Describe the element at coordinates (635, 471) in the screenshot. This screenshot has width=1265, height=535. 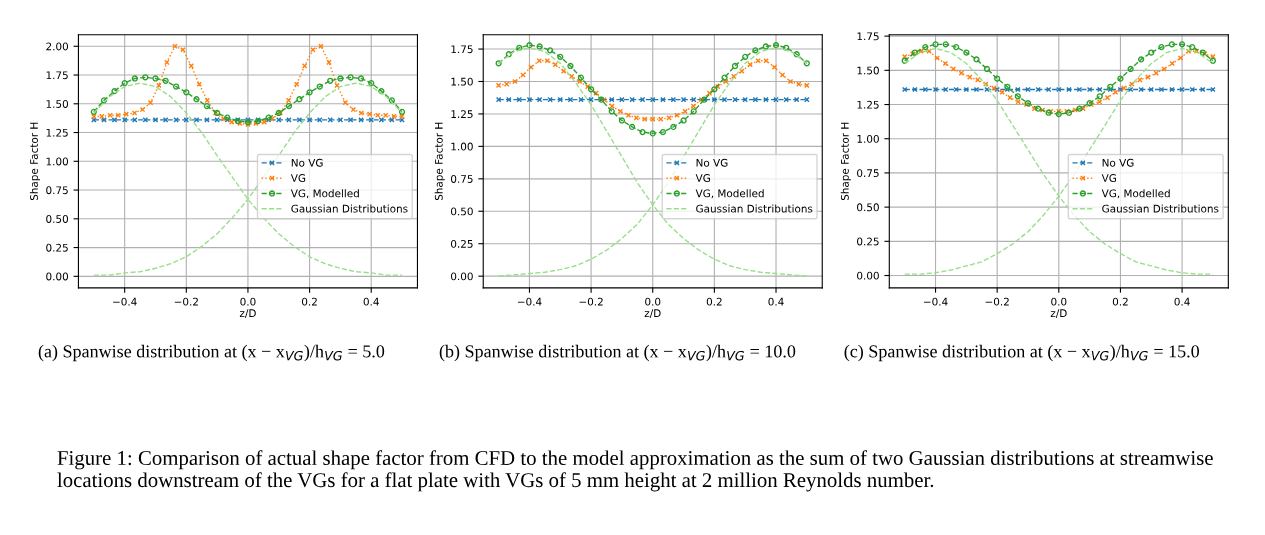
I see `caption: Figure 1: Comparison of actual shape factor from CFD to the model approximation as the sum of two Gaussian distributions at streamwise locations downstream of the VGs for a flat plate with VGs of 5 mm height at 2 million Reynolds number.` at that location.